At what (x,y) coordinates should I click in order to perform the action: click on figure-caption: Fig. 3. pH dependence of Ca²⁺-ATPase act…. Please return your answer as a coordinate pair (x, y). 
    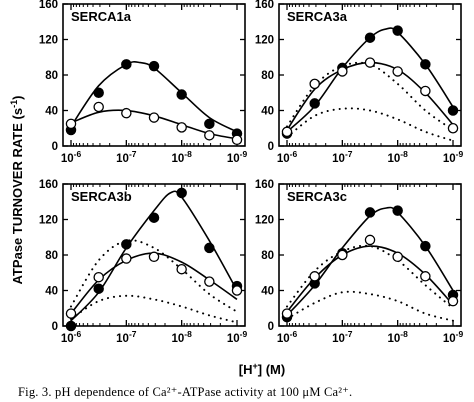
    Looking at the image, I should click on (185, 392).